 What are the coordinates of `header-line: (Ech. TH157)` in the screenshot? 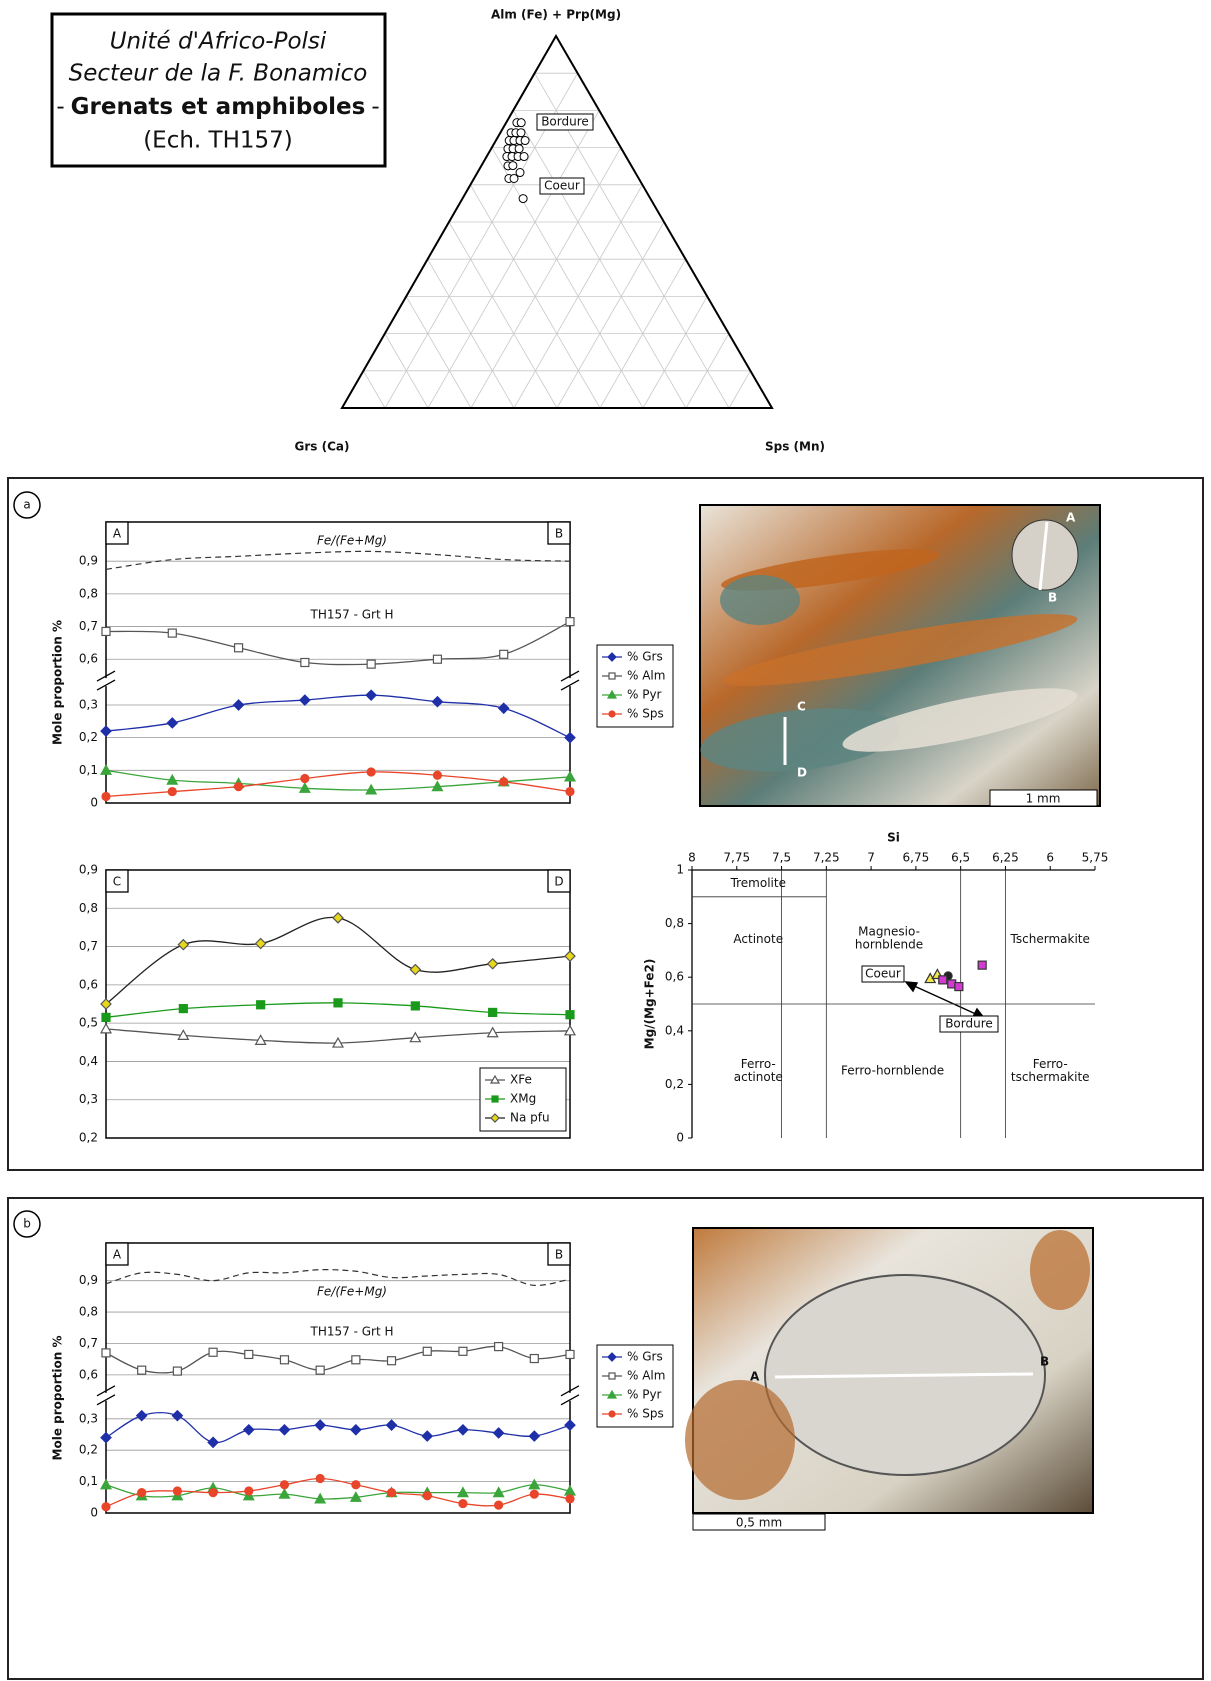 It's located at (218, 141).